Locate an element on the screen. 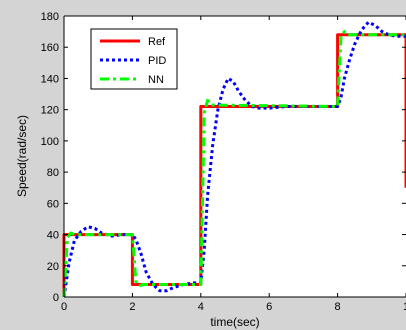  y-tick-label: 100 is located at coordinates (50, 142).